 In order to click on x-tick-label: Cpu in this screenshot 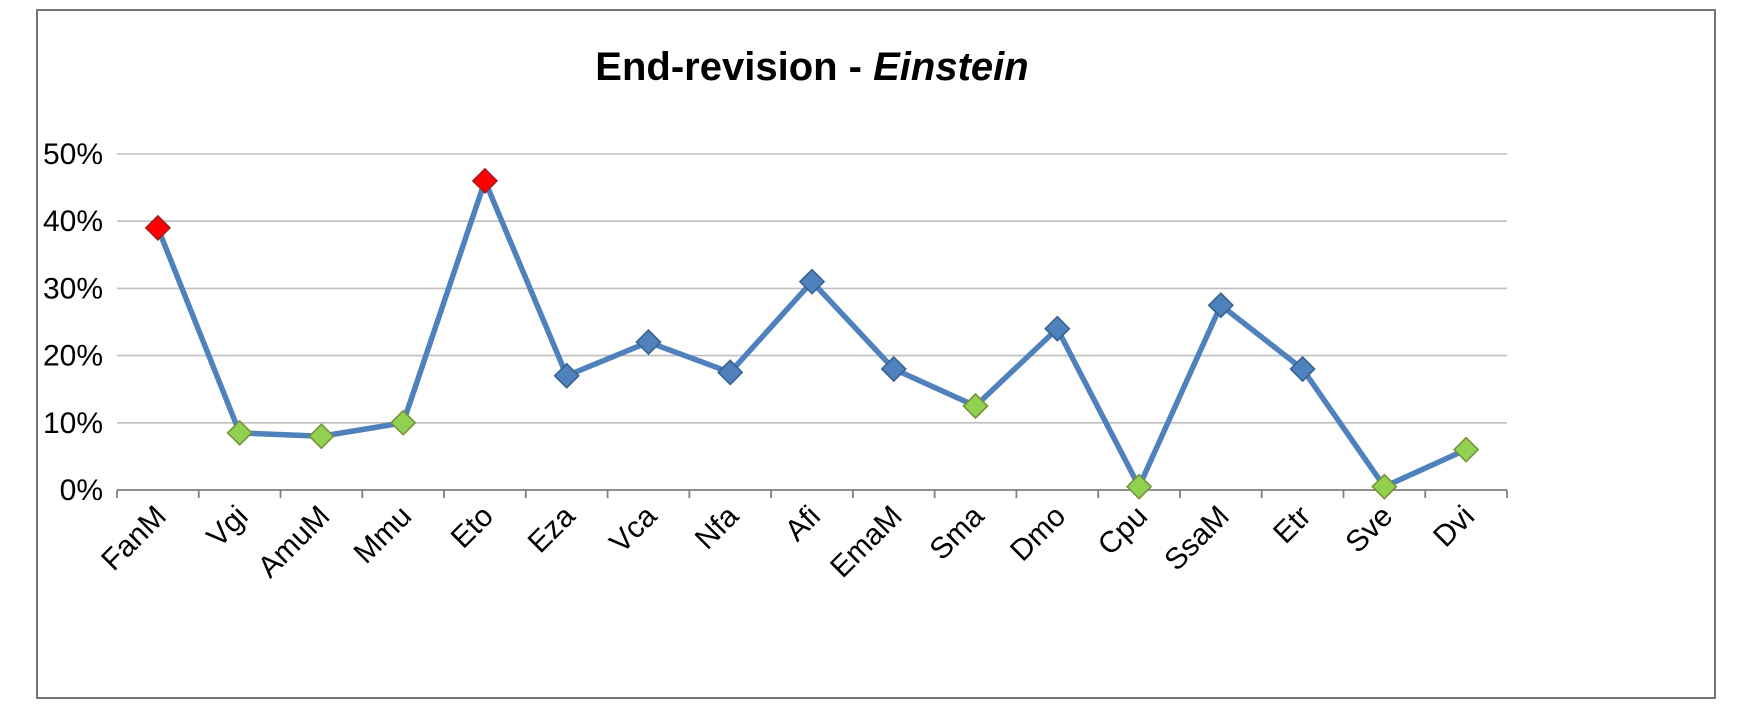, I will do `click(1123, 531)`.